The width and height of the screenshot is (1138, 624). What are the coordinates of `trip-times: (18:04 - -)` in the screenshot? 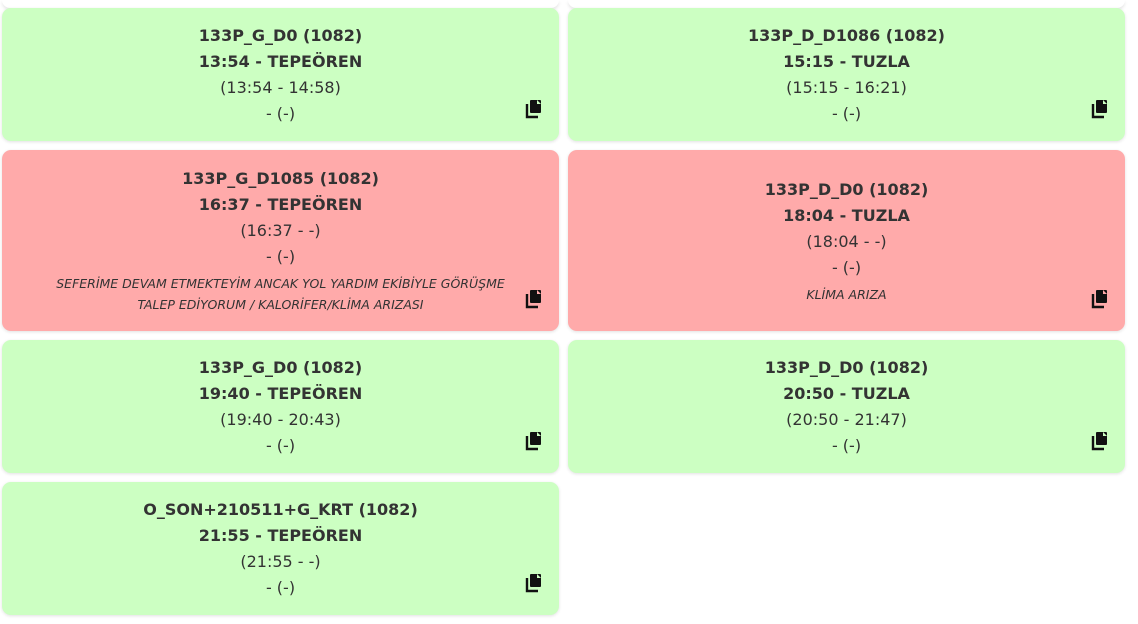 It's located at (846, 241).